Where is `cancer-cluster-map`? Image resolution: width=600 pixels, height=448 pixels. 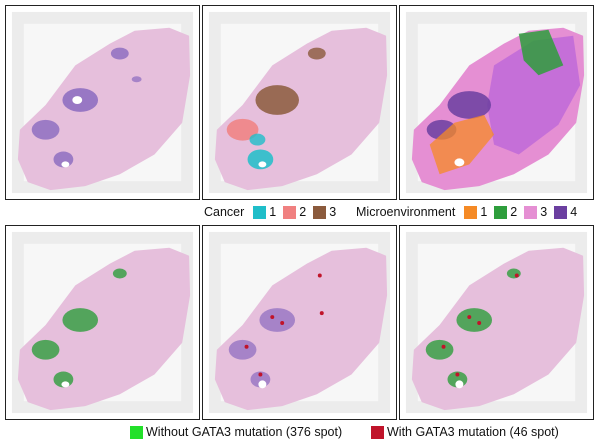 cancer-cluster-map is located at coordinates (299, 102).